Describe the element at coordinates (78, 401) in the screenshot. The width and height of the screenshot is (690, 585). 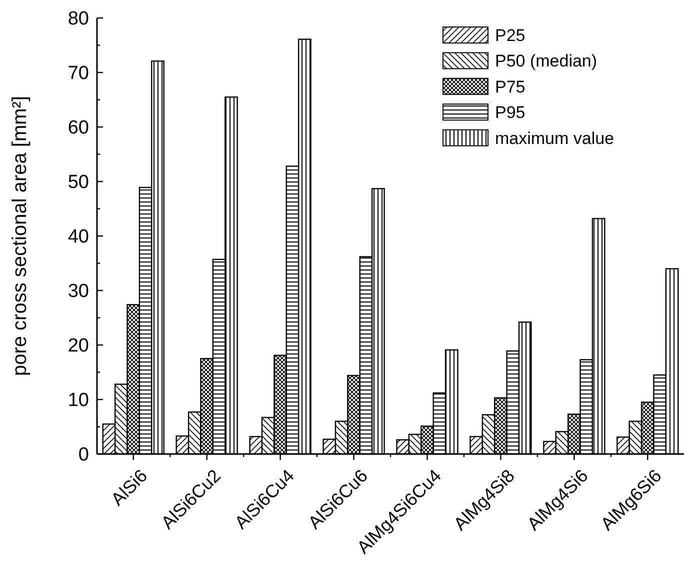
I see `y-tick-label: 10` at that location.